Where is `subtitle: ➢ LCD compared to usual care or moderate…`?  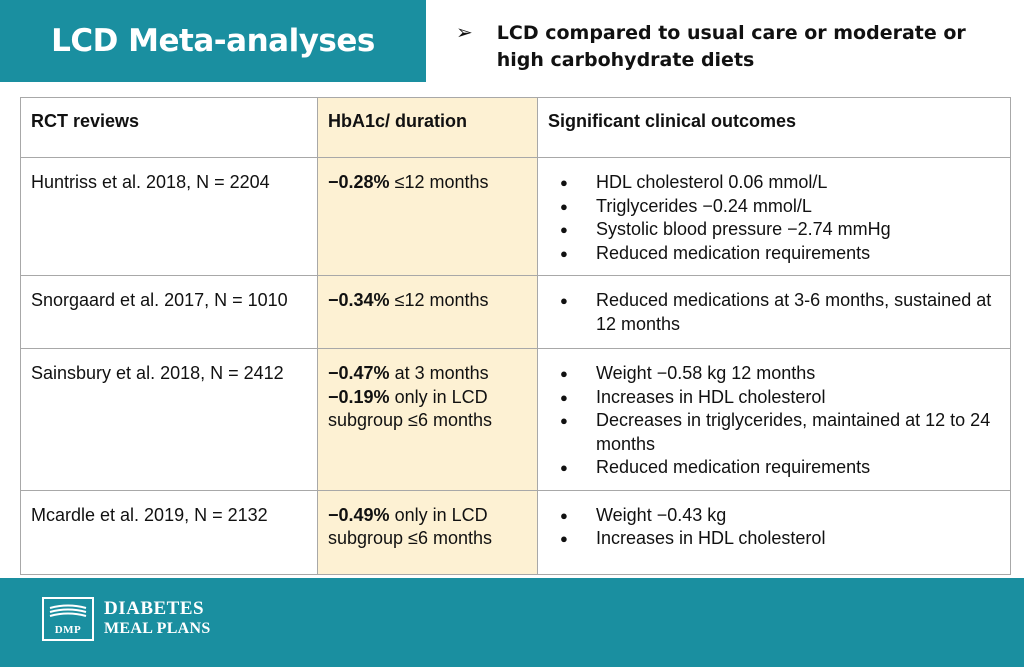
subtitle: ➢ LCD compared to usual care or moderate… is located at coordinates (736, 47).